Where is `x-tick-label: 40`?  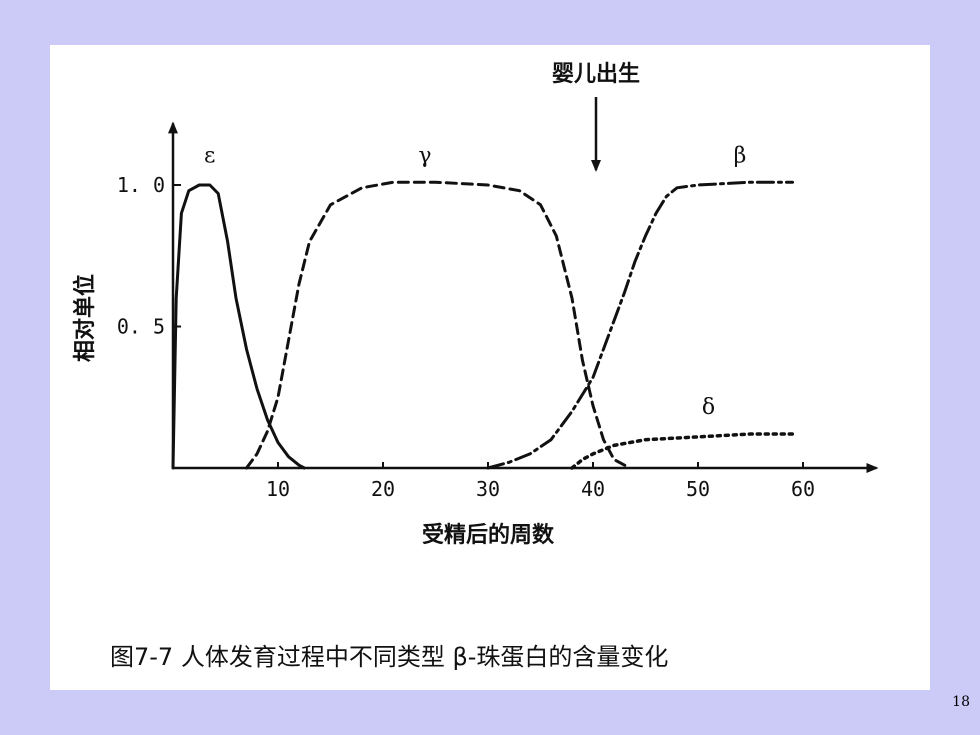 x-tick-label: 40 is located at coordinates (593, 489).